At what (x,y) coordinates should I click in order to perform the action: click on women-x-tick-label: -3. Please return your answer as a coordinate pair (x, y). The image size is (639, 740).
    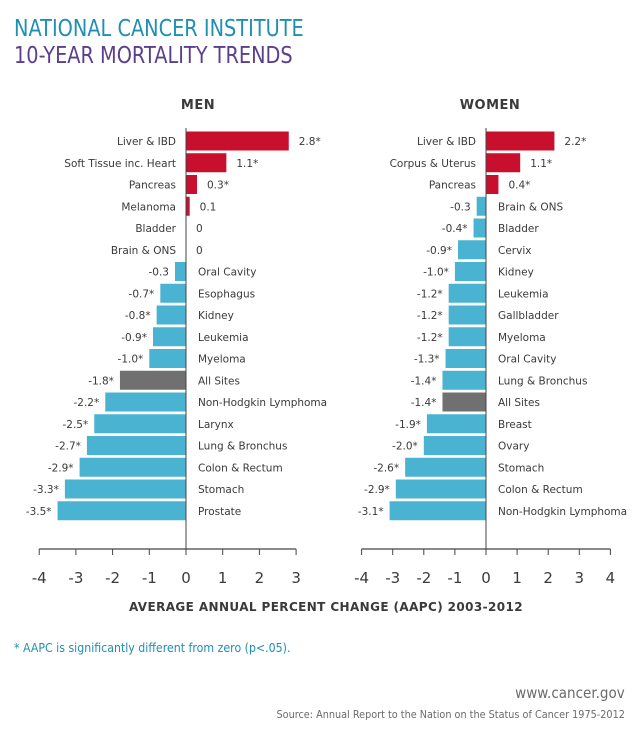
    Looking at the image, I should click on (392, 578).